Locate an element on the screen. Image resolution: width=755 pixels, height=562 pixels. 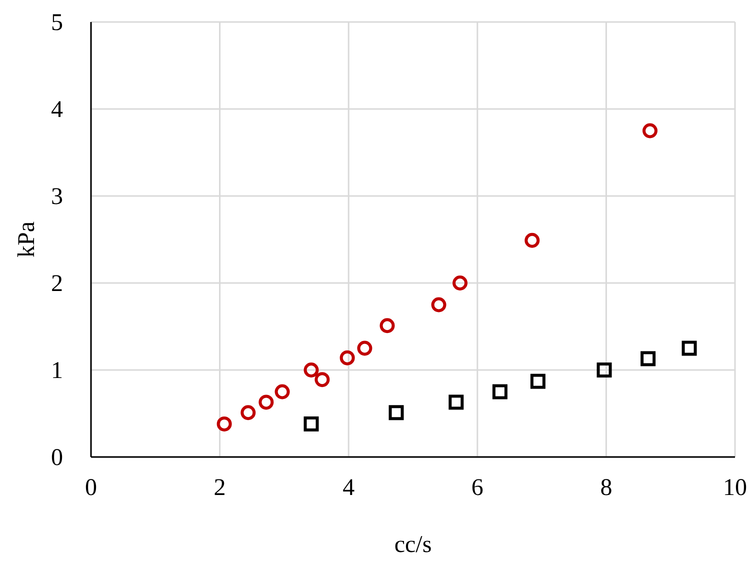
x-tick-label: 8 is located at coordinates (606, 488).